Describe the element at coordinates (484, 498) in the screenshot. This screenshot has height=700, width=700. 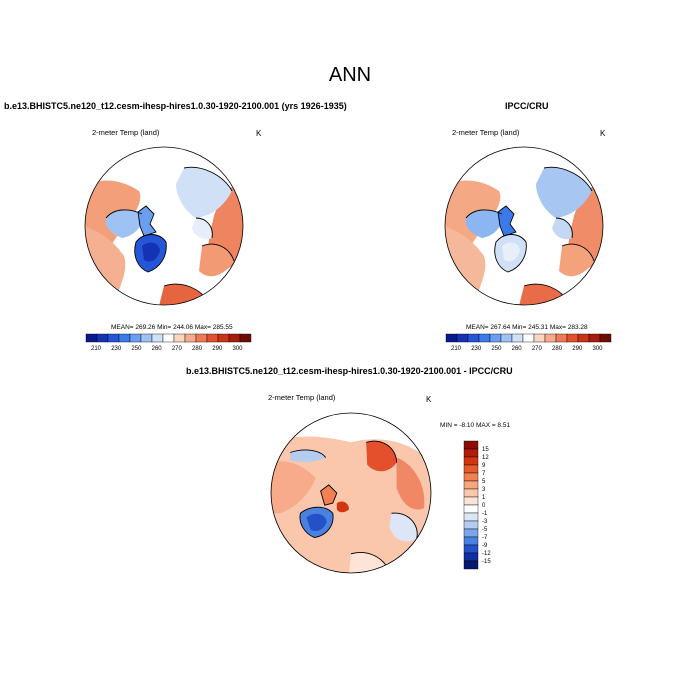
I see `panel-3-colorbar-tick-label: 1` at that location.